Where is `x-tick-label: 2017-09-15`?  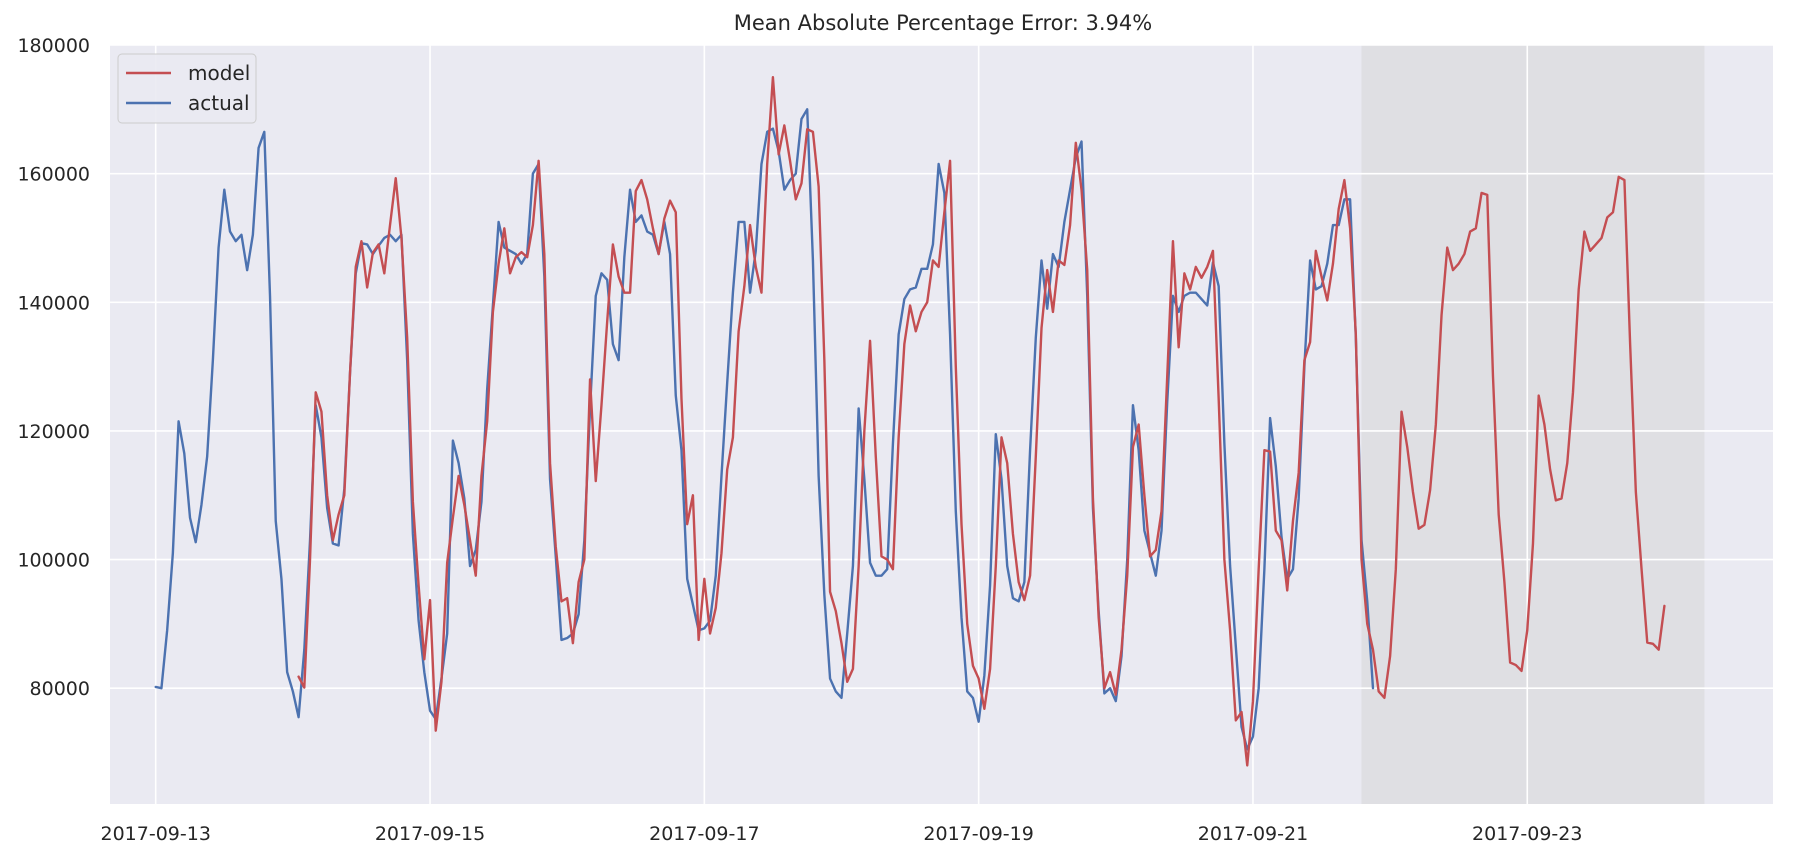
x-tick-label: 2017-09-15 is located at coordinates (430, 834).